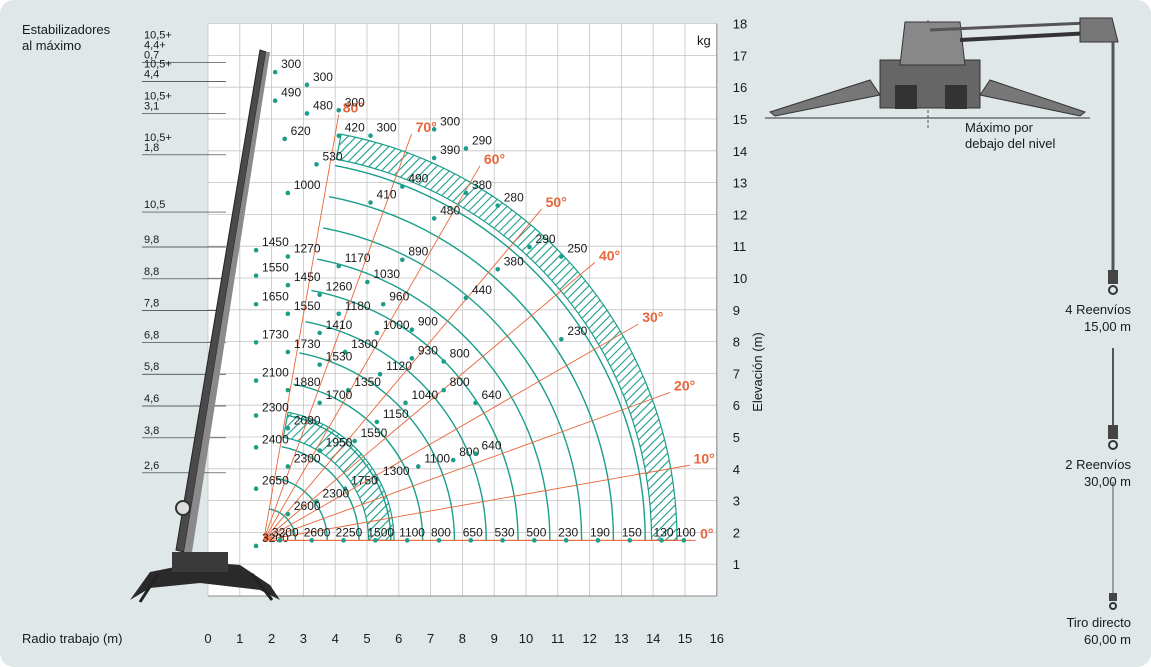 This screenshot has height=667, width=1151. Describe the element at coordinates (600, 532) in the screenshot. I see `ground-load-value: 190` at that location.